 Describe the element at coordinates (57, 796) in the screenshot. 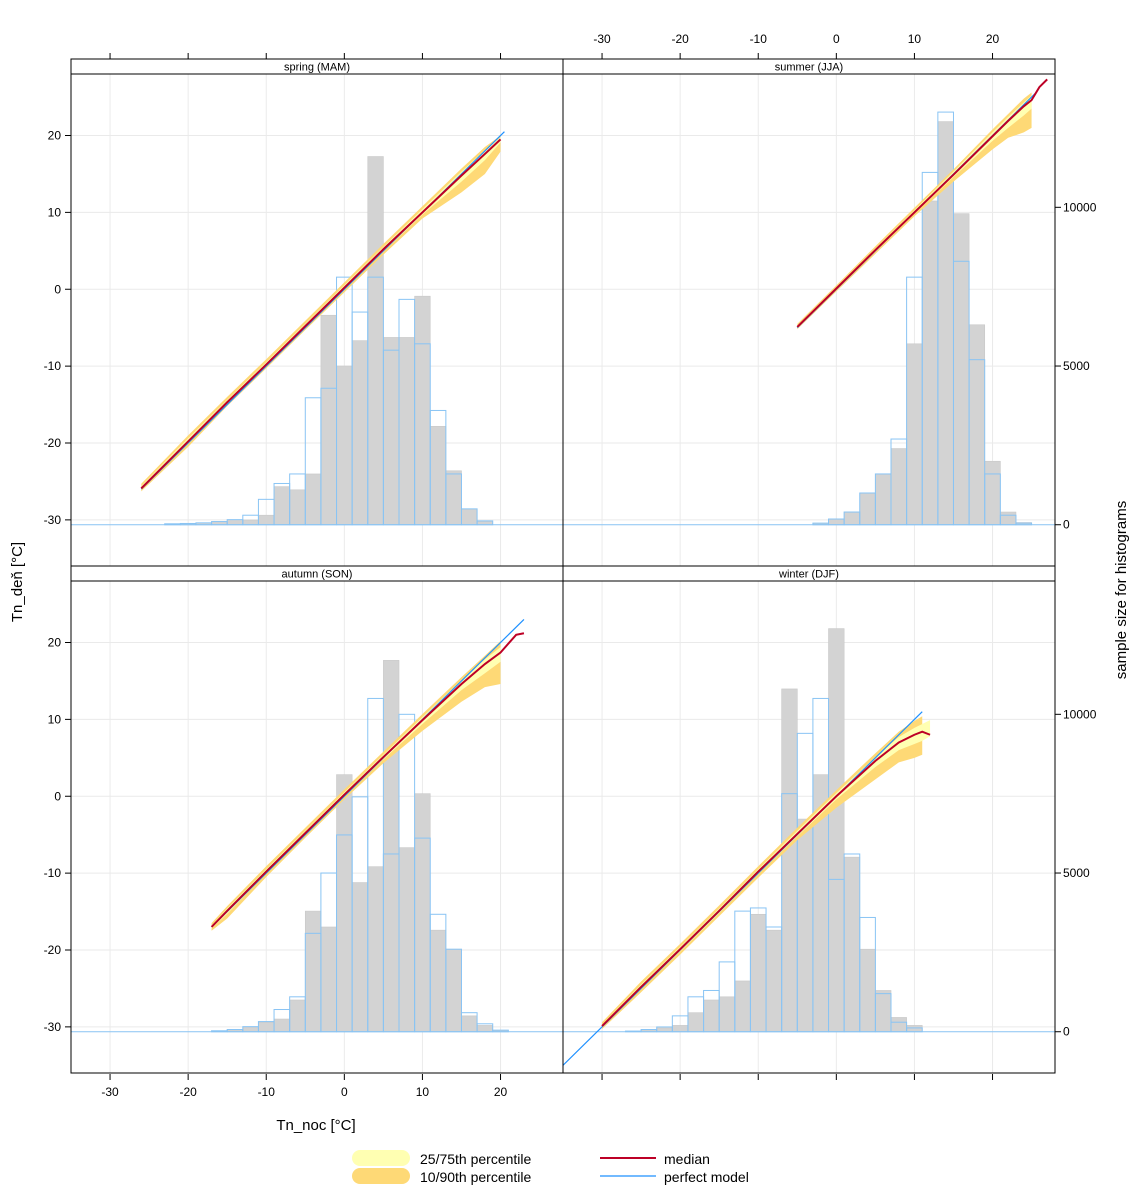

I see `y-tick-label-left: 0` at that location.